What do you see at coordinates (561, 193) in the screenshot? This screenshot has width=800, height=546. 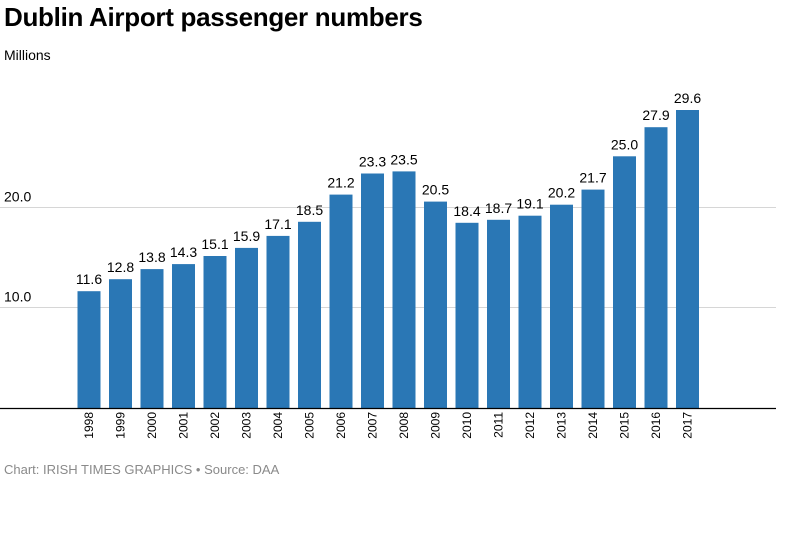 I see `data-label: 20.2` at bounding box center [561, 193].